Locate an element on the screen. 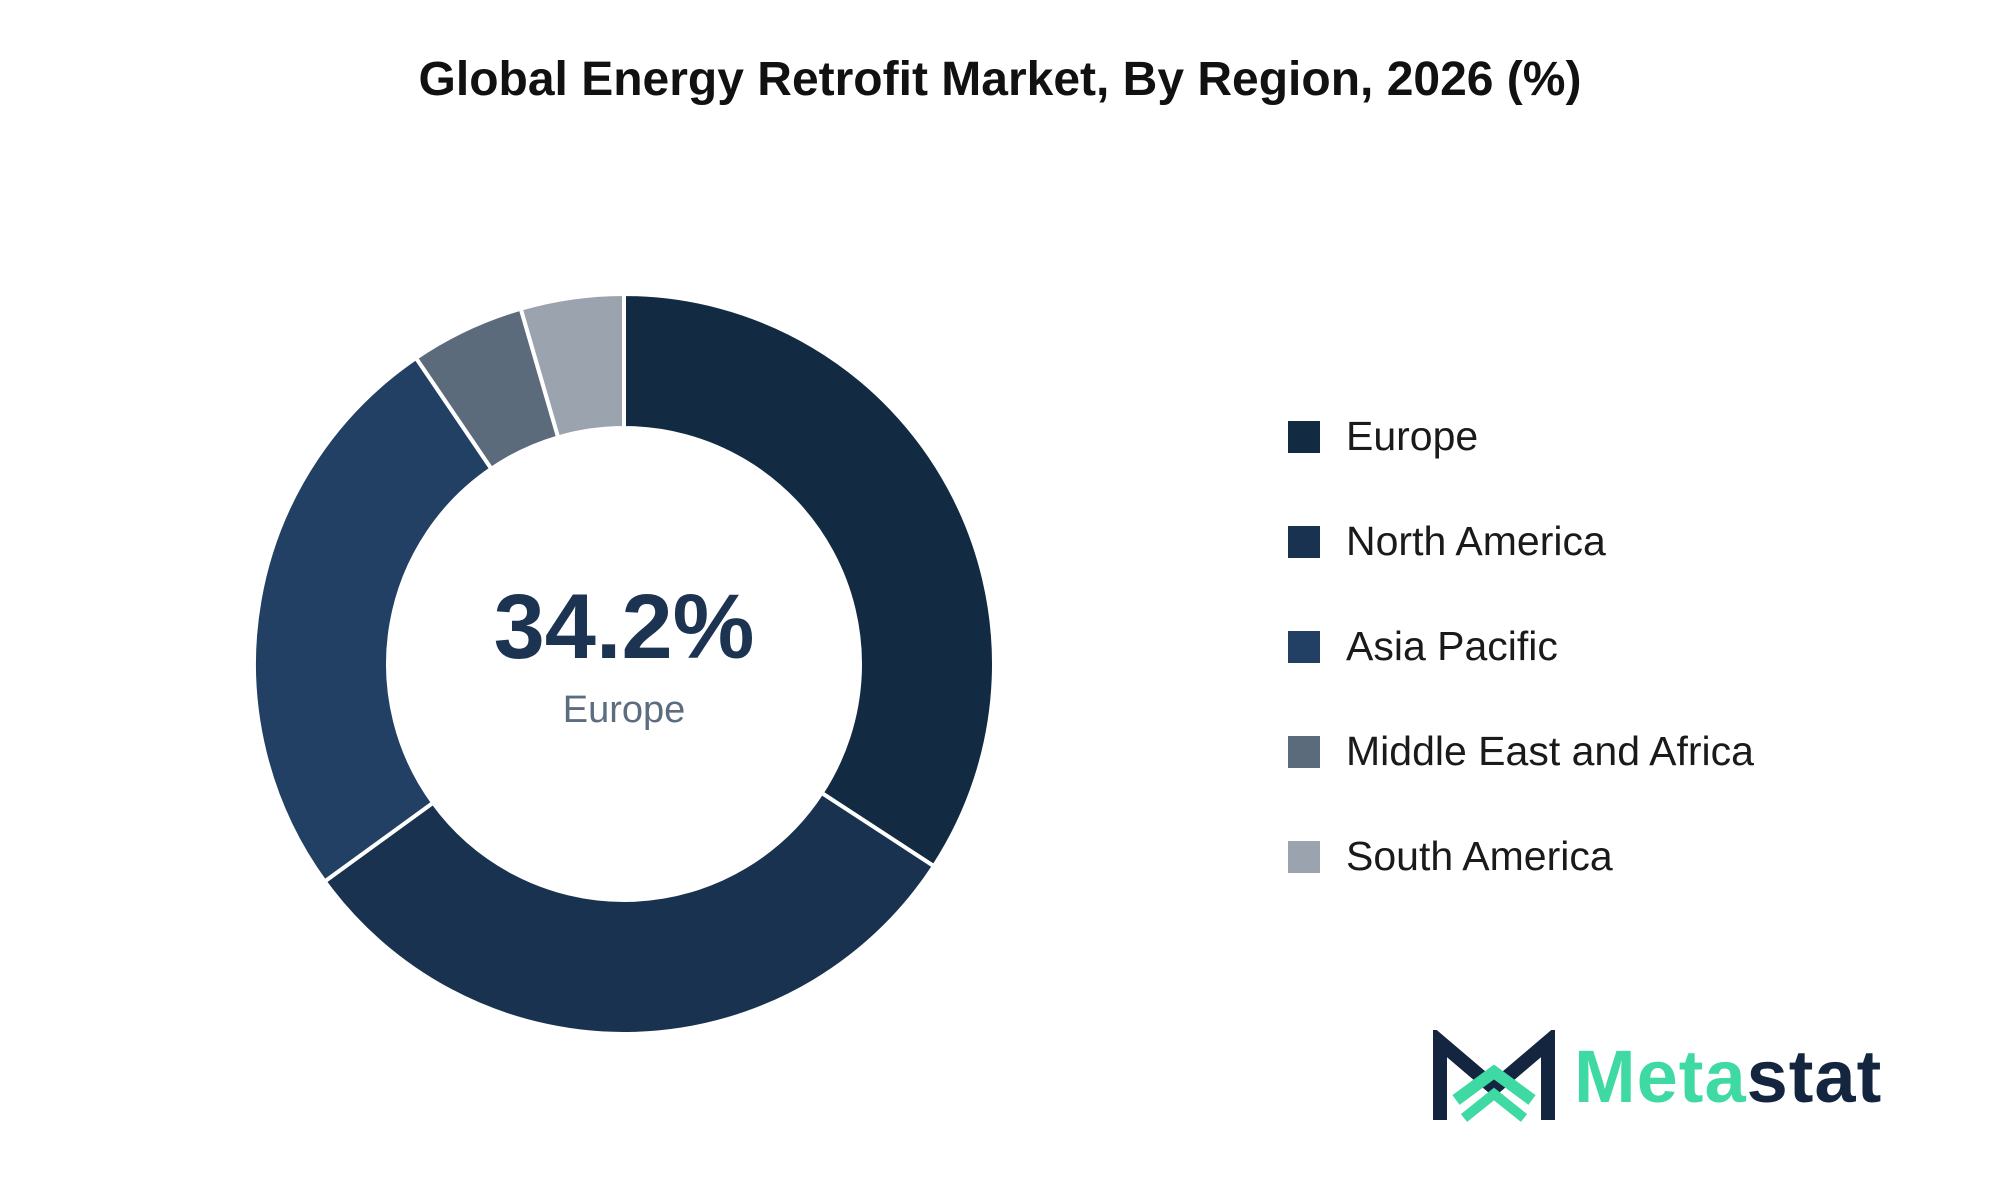  legend-item-europe: Europe is located at coordinates (1521, 436).